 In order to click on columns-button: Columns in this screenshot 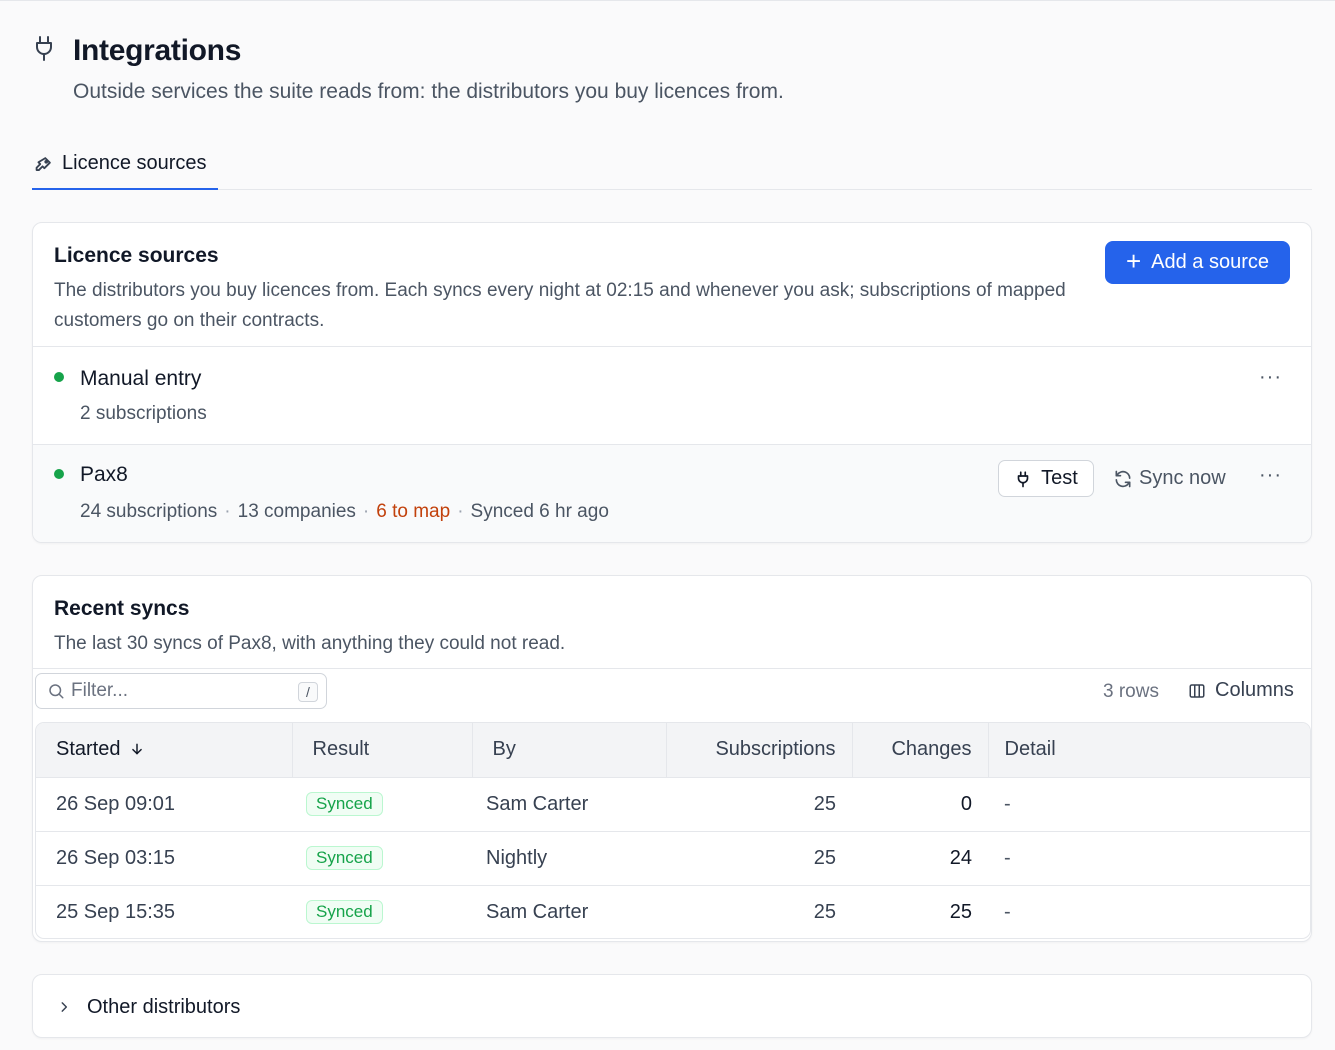, I will do `click(1241, 690)`.